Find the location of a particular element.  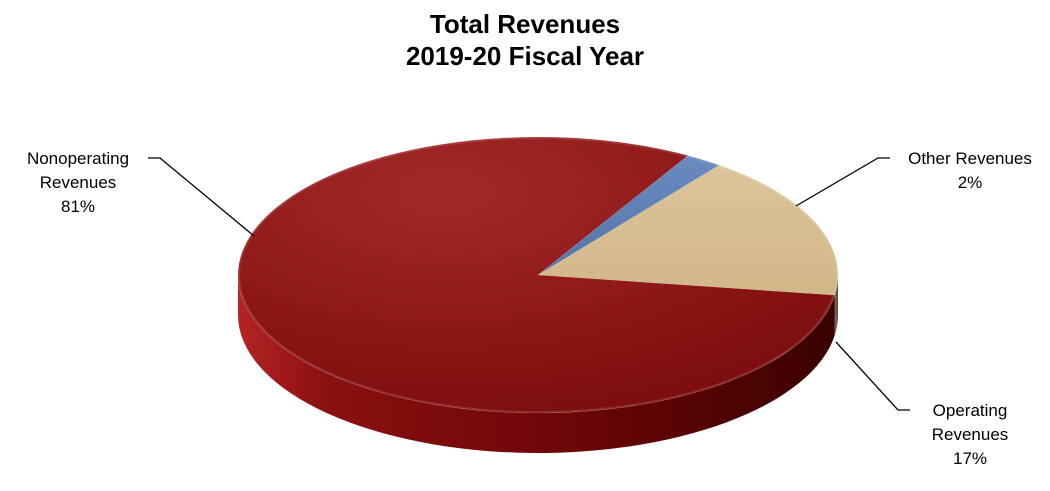

slice-label-other-revenues: Other Revenues 2% is located at coordinates (970, 170).